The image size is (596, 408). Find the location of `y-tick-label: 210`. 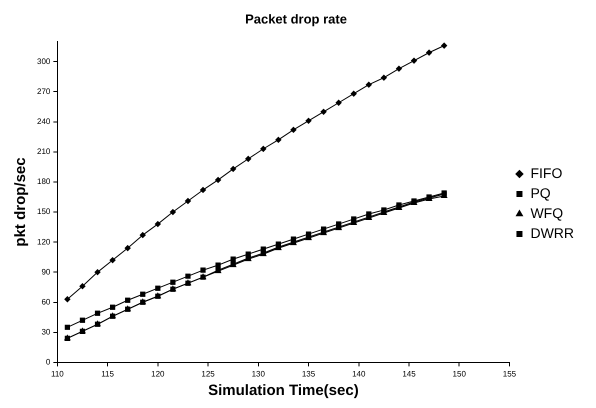

y-tick-label: 210 is located at coordinates (43, 151).